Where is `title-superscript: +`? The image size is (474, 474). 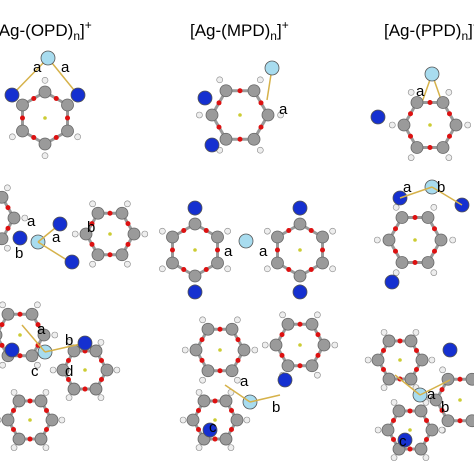 title-superscript: + is located at coordinates (285, 25).